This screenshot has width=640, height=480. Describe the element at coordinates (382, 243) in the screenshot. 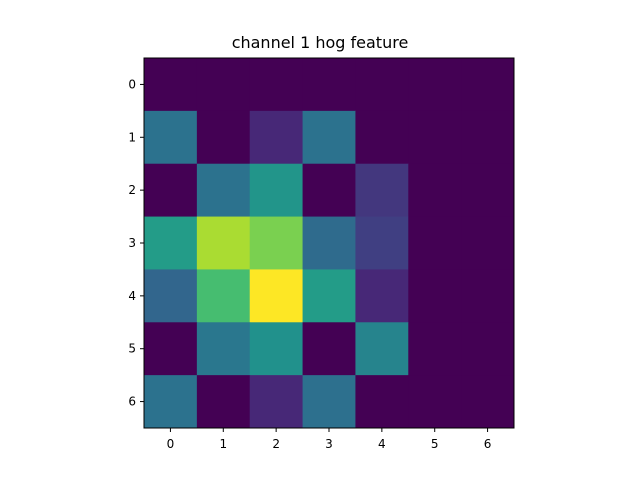

I see `heatmap-cell-r3-c4` at that location.